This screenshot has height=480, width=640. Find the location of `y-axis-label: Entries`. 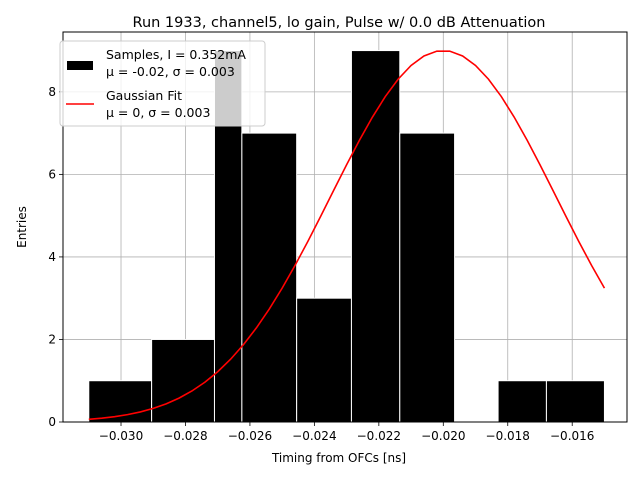

y-axis-label: Entries is located at coordinates (22, 227).